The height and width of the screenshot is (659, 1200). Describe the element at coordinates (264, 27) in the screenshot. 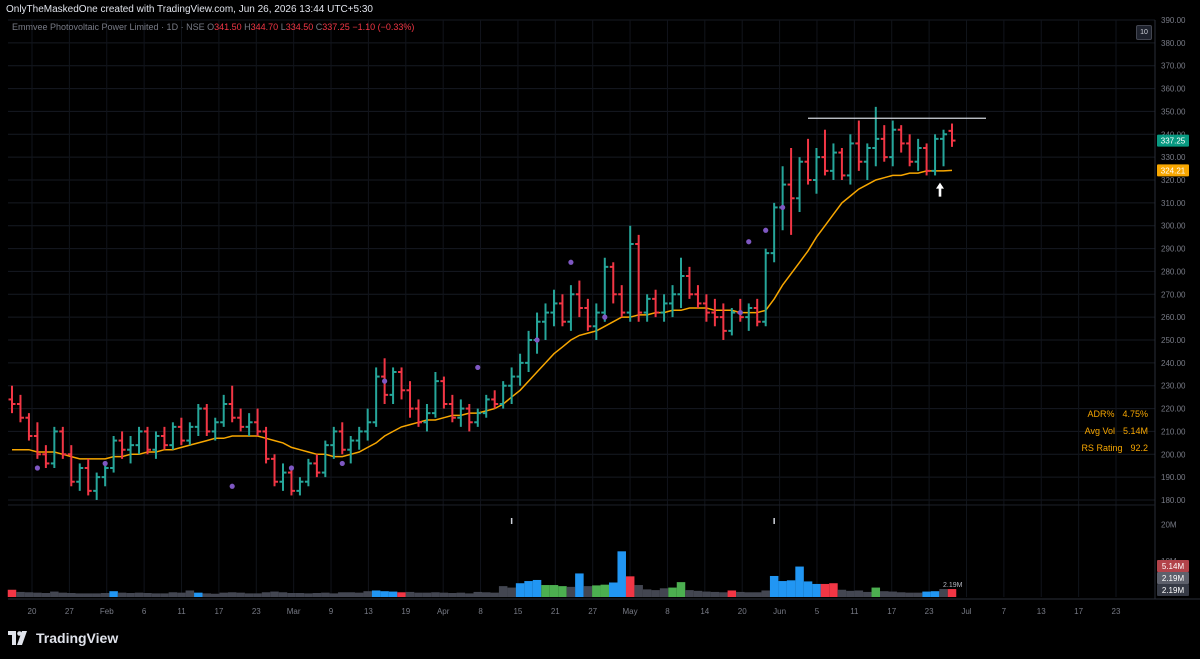

I see `high-value: 344.70` at that location.